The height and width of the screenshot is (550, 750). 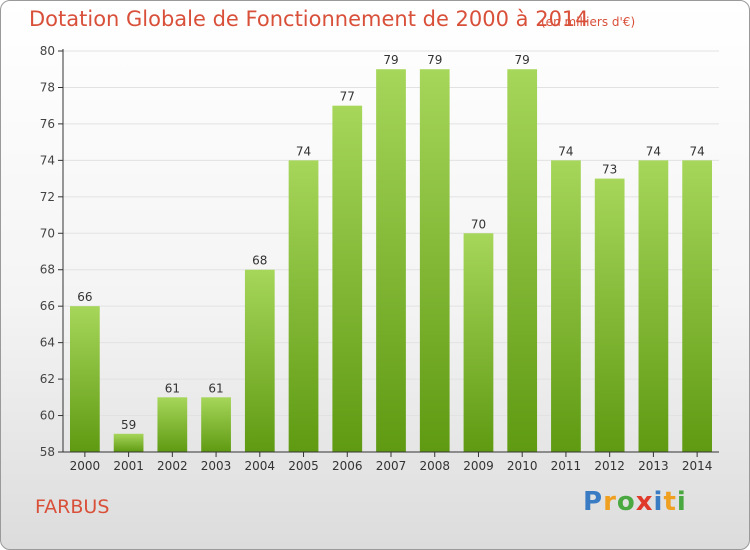 What do you see at coordinates (697, 466) in the screenshot?
I see `x-tick-label: 2014` at bounding box center [697, 466].